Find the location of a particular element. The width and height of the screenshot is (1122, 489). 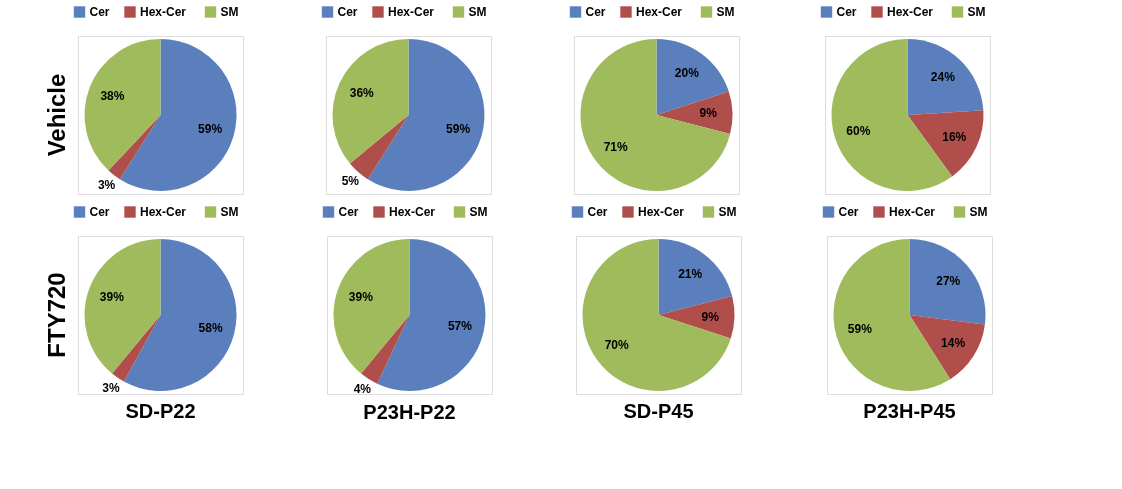

data-label: 21% is located at coordinates (690, 274).